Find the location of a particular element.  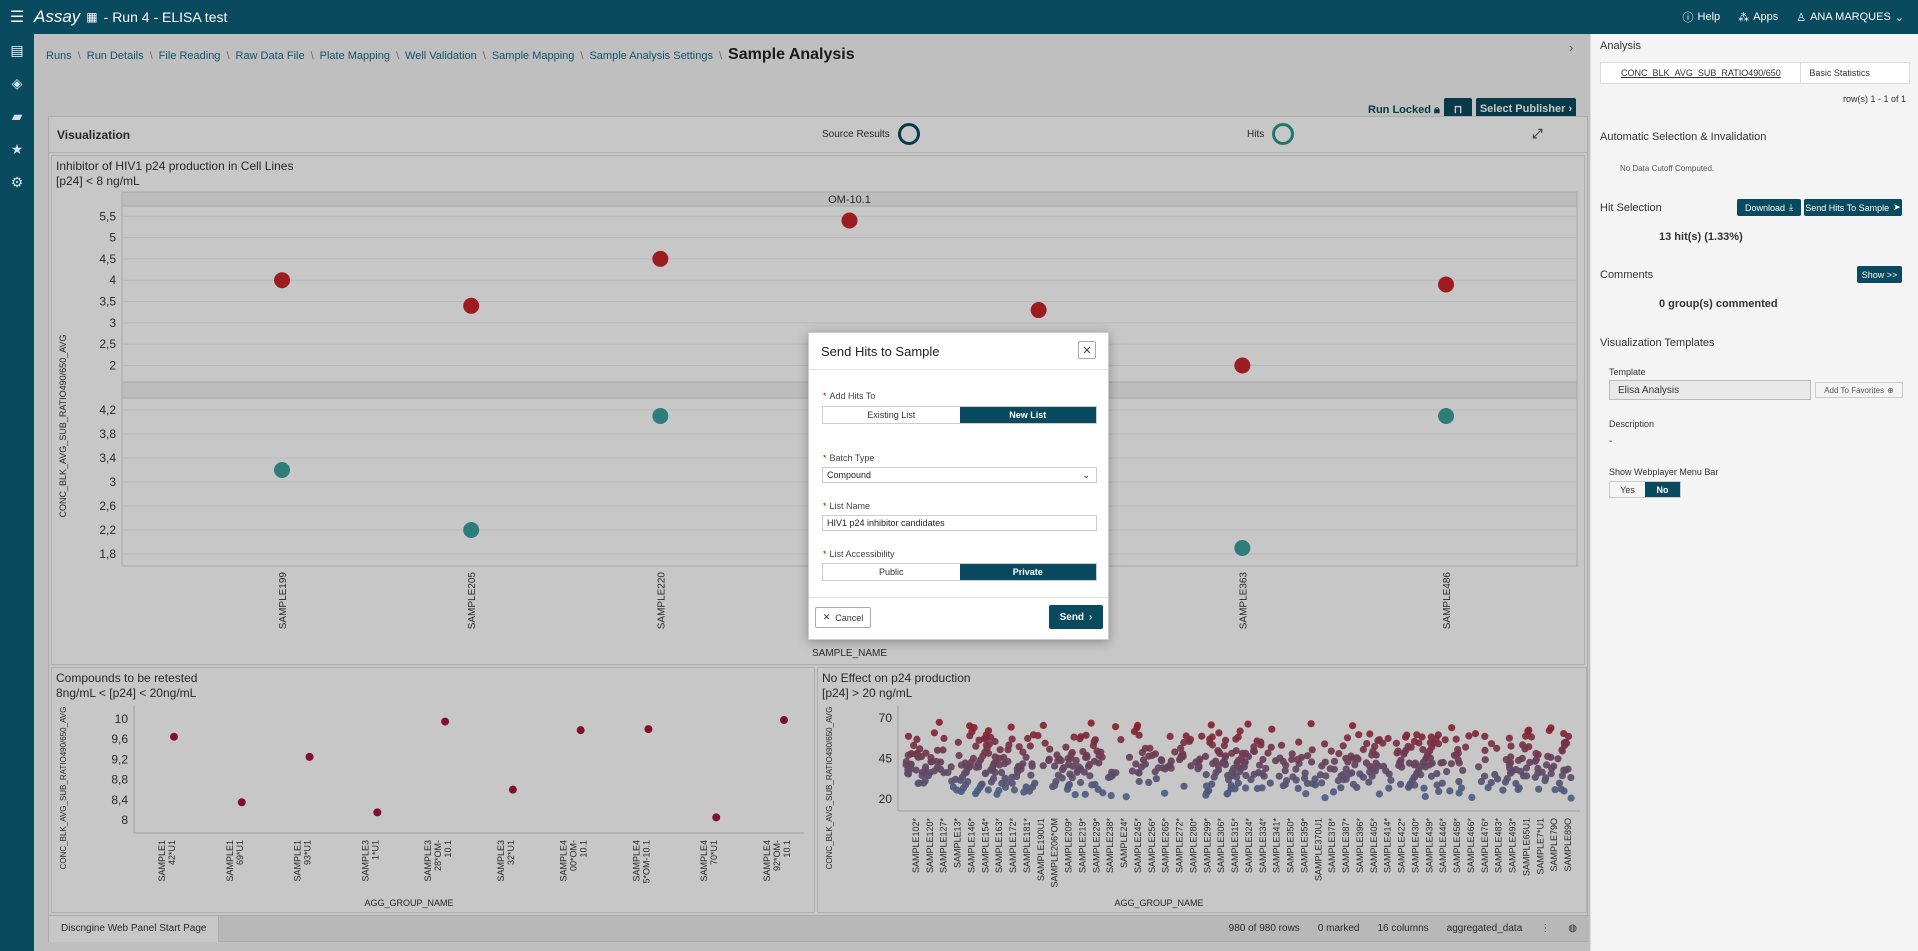

existing-list-option: Existing List is located at coordinates (891, 415).